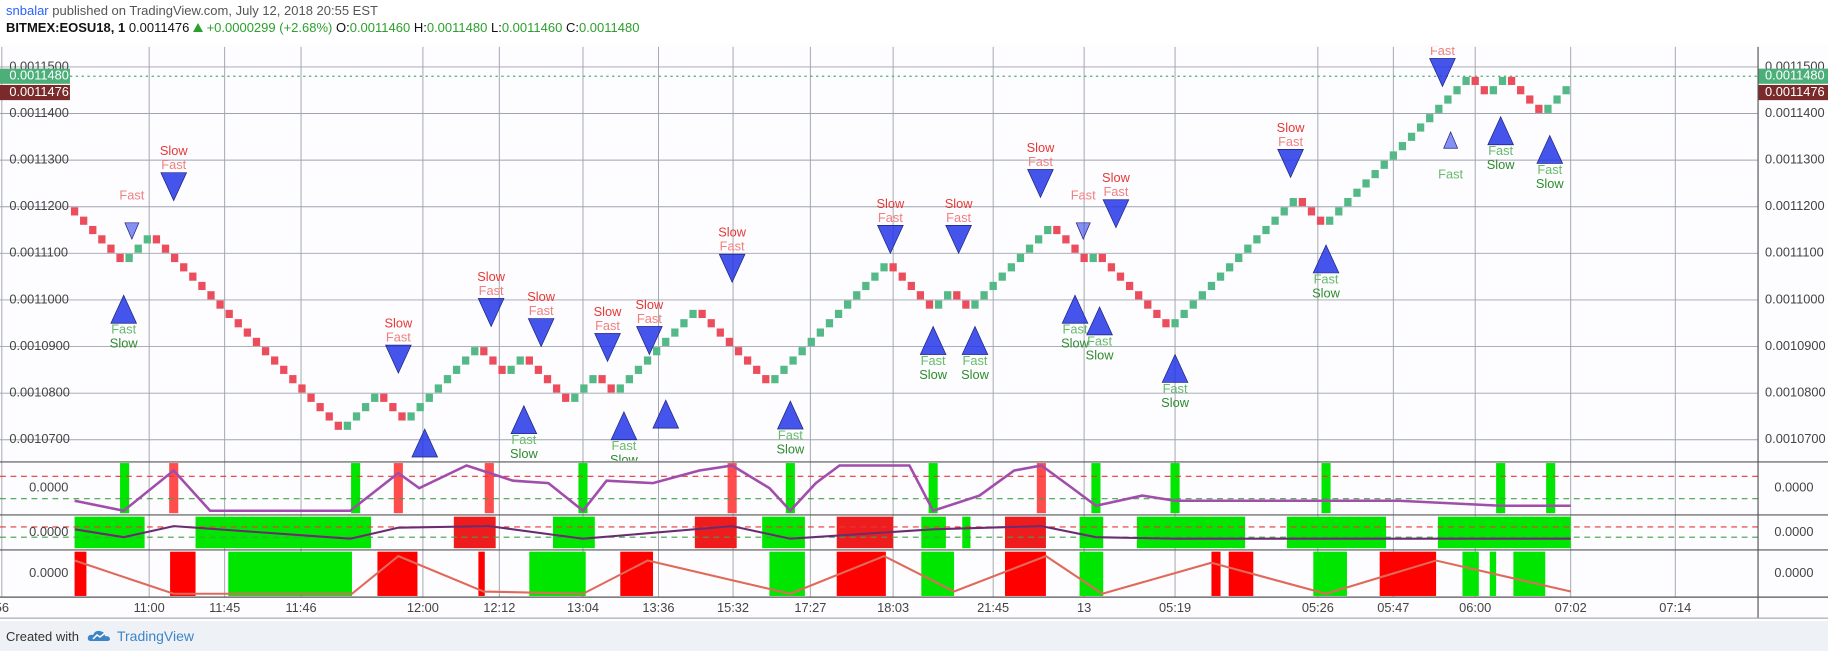  What do you see at coordinates (269, 27) in the screenshot?
I see `change: +0.0000299 (+2.68%)` at bounding box center [269, 27].